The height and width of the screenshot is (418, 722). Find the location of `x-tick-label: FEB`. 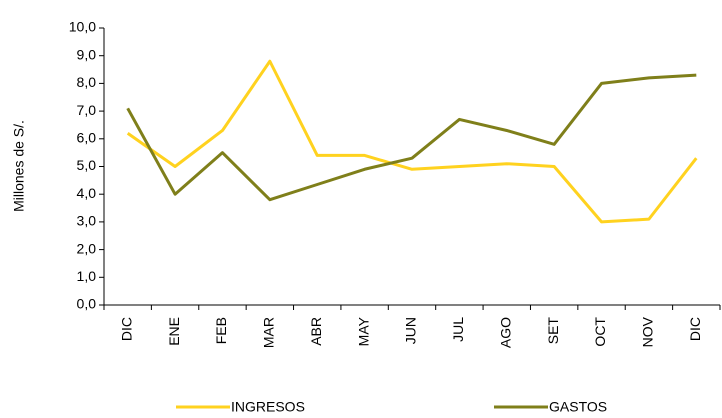

x-tick-label: FEB is located at coordinates (221, 330).